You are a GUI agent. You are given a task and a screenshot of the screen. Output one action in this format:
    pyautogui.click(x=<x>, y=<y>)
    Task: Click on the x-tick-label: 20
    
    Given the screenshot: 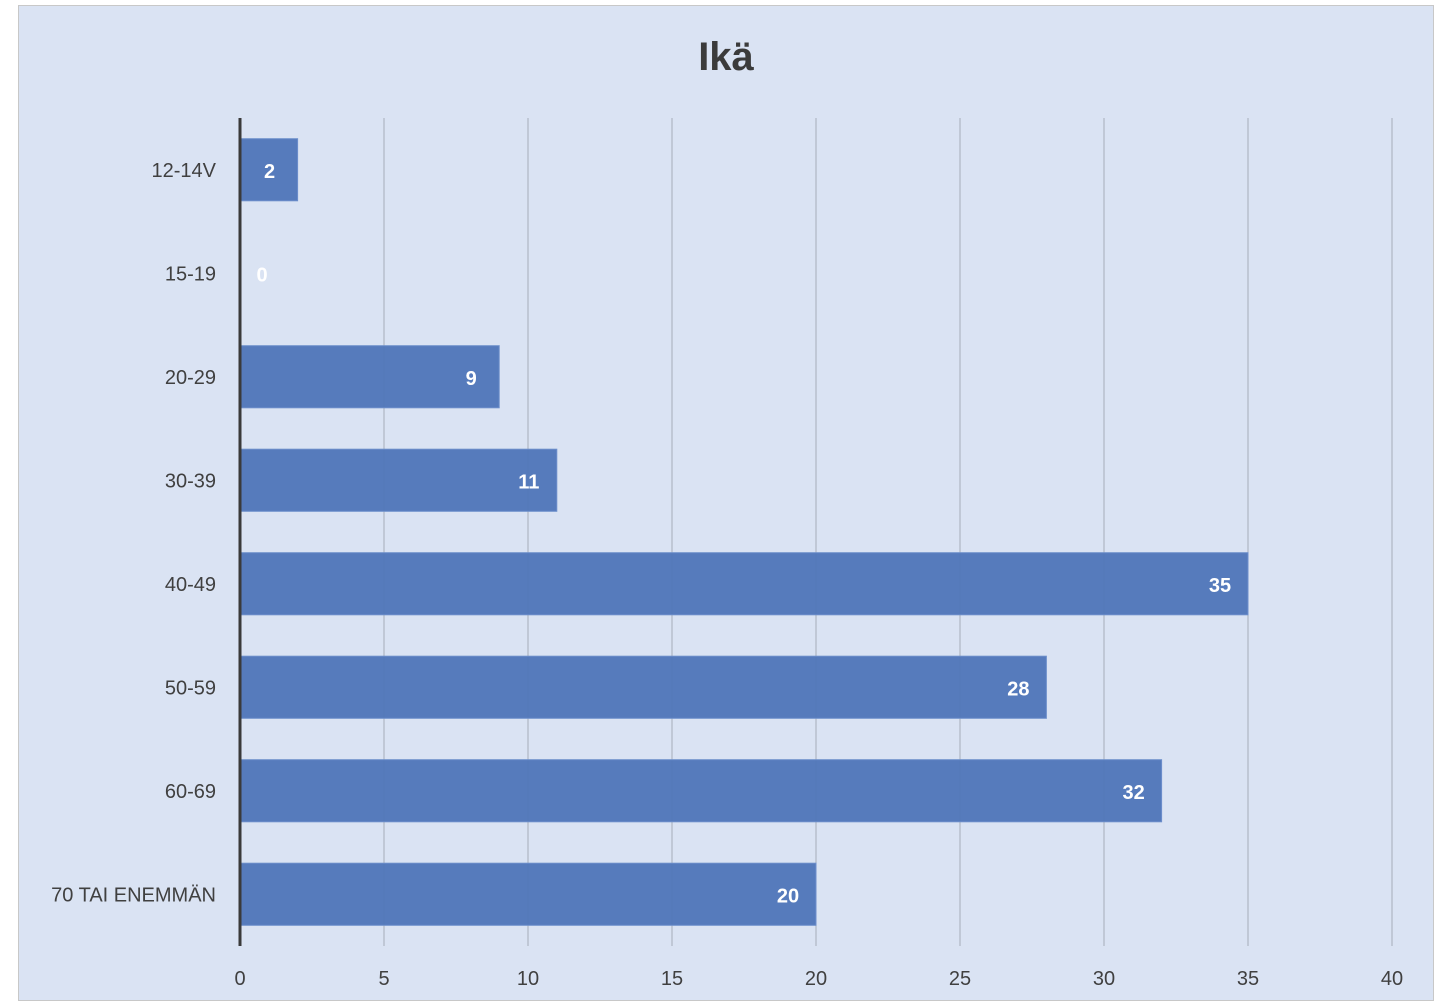 What is the action you would take?
    pyautogui.click(x=816, y=979)
    